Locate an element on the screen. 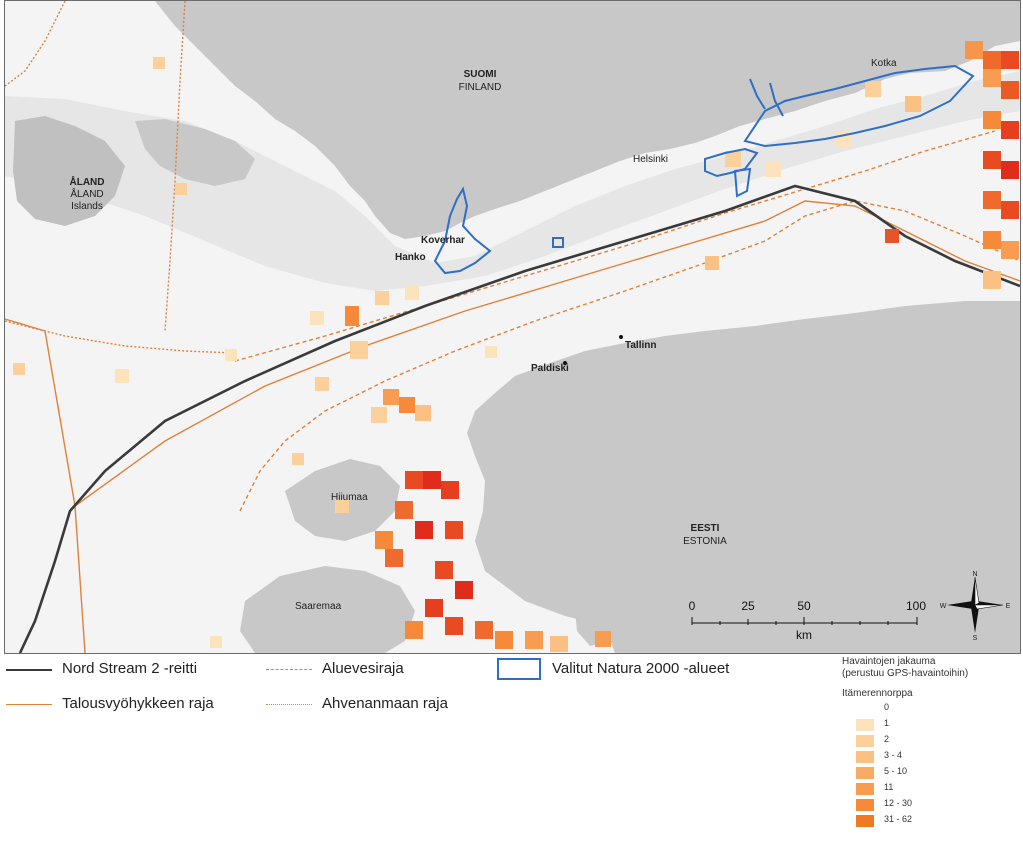  obs-legend-species: Itämerennorppa is located at coordinates (877, 693).